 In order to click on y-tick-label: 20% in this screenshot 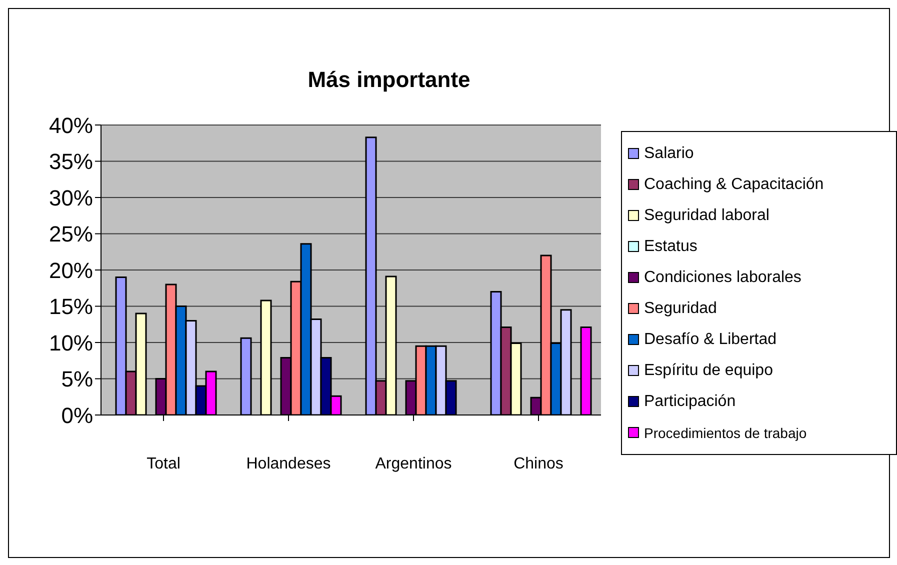, I will do `click(70, 270)`.